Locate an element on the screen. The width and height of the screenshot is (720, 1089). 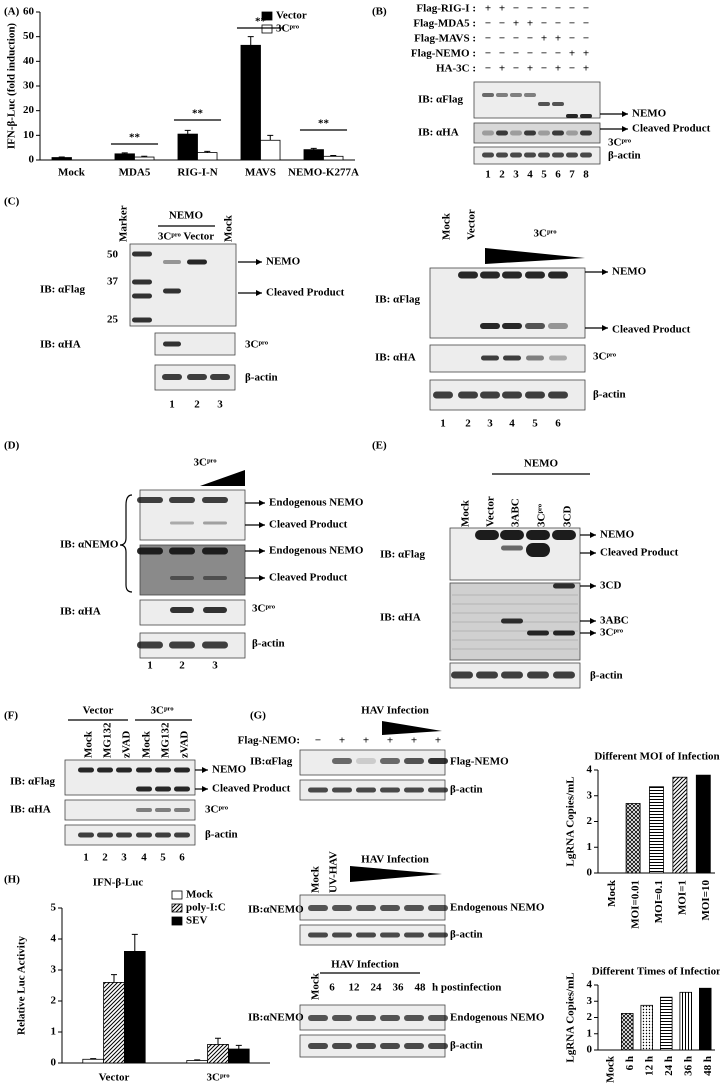
label: HA-3C : is located at coordinates (456, 69).